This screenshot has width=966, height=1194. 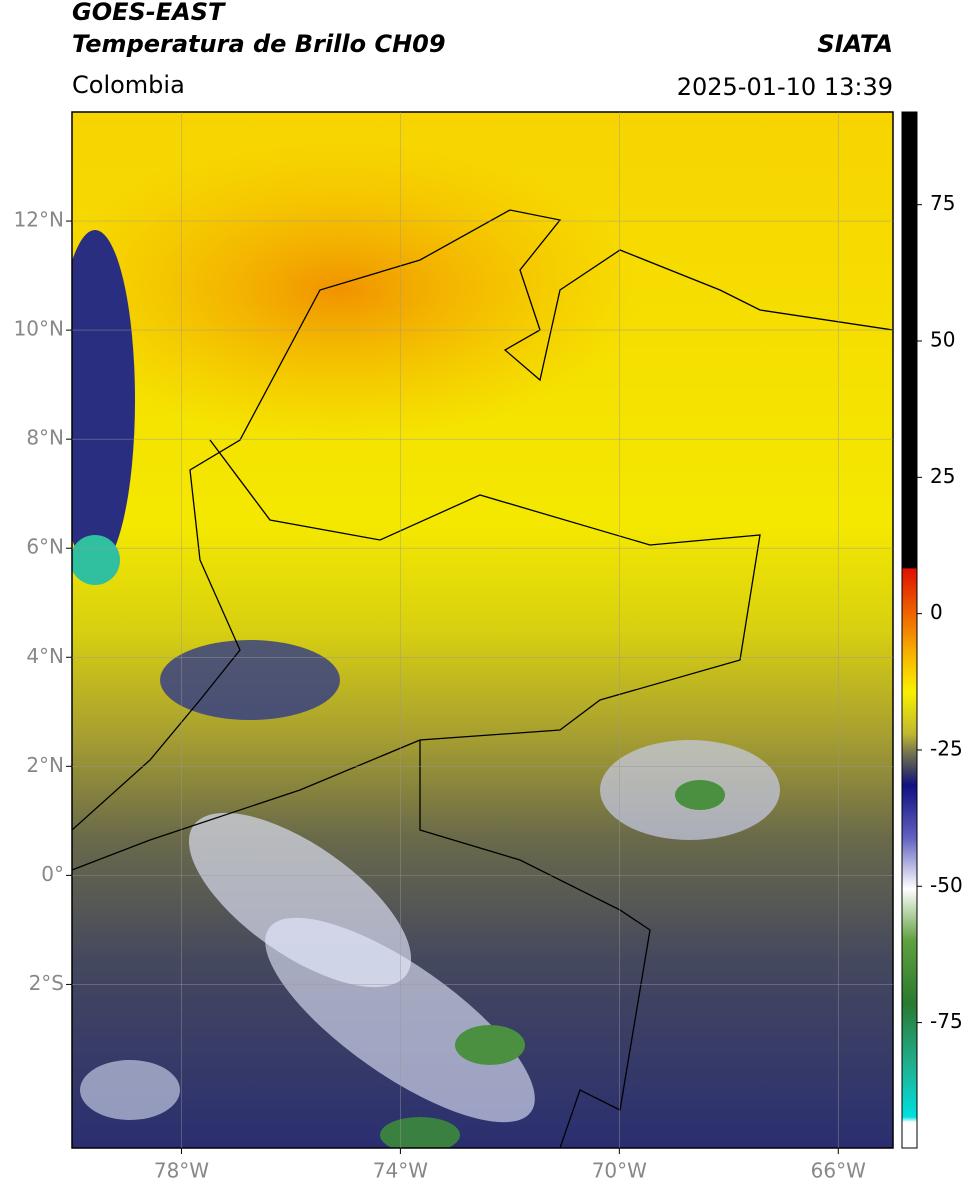 I want to click on colorbar-tick-label: 25, so click(x=942, y=476).